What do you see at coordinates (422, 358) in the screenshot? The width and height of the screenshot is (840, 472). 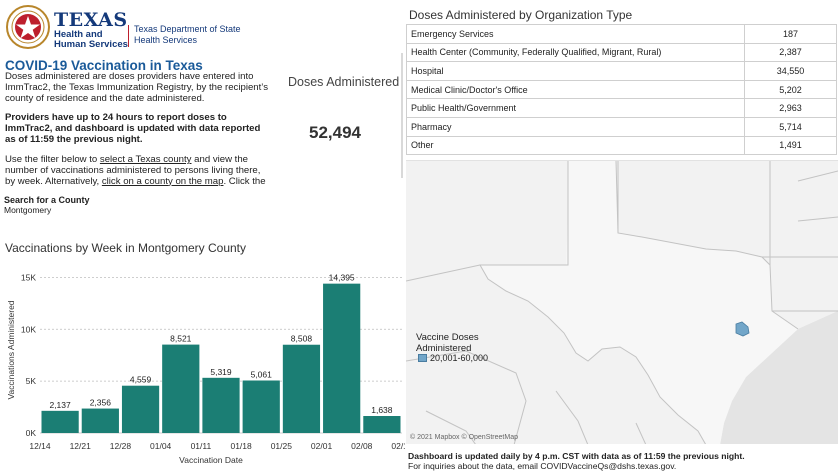 I see `map-legend-swatch` at bounding box center [422, 358].